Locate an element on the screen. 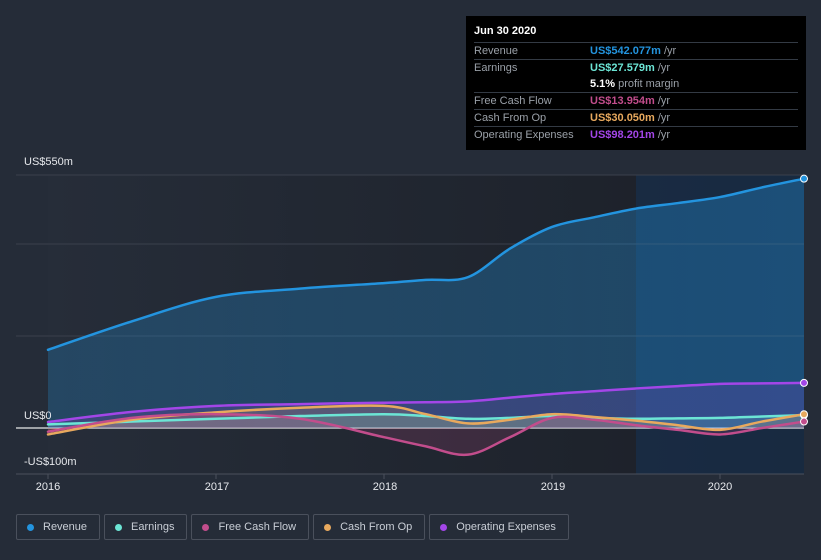 This screenshot has width=821, height=560. line-cash-from-op is located at coordinates (426, 420).